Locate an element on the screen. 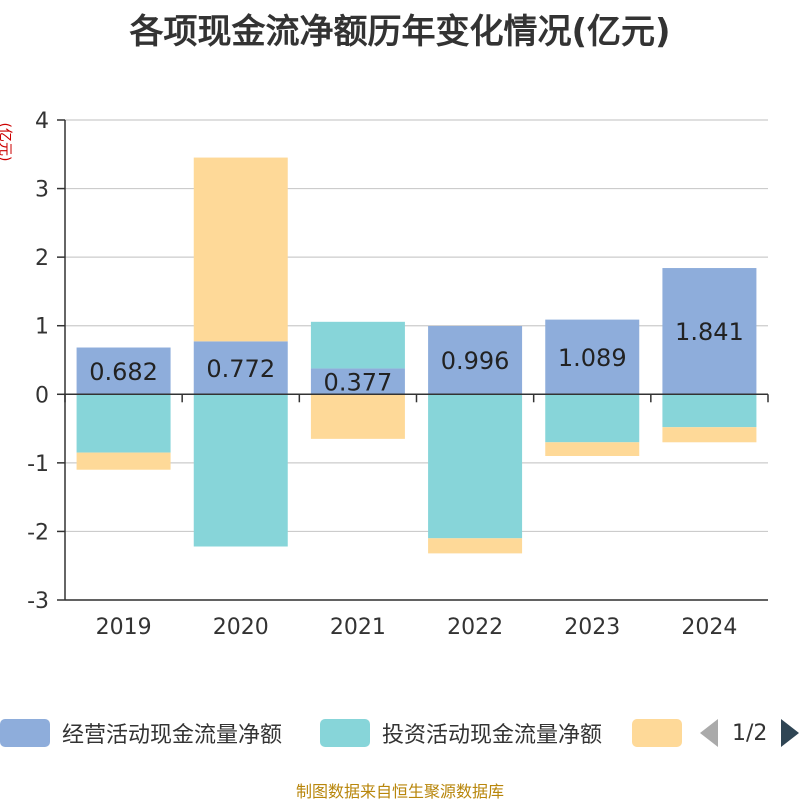  bar-series1-2019 is located at coordinates (123, 423).